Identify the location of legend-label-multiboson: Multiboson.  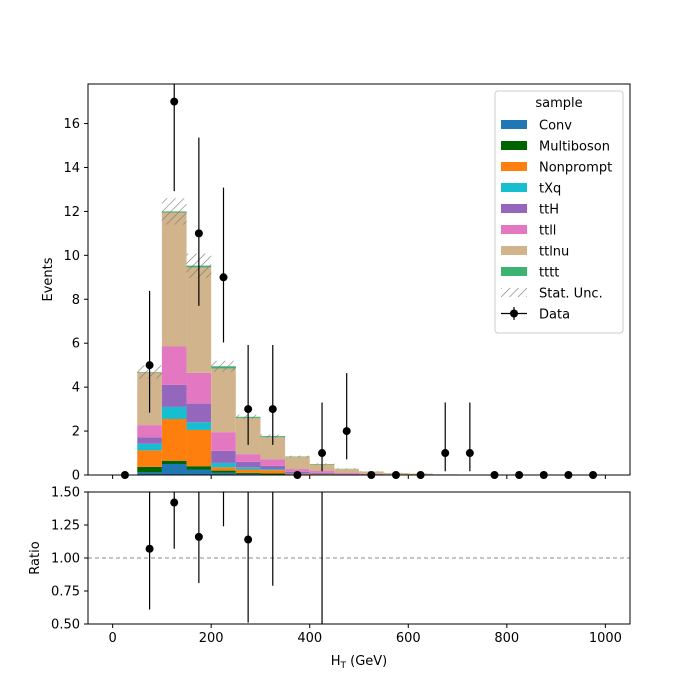
(574, 147).